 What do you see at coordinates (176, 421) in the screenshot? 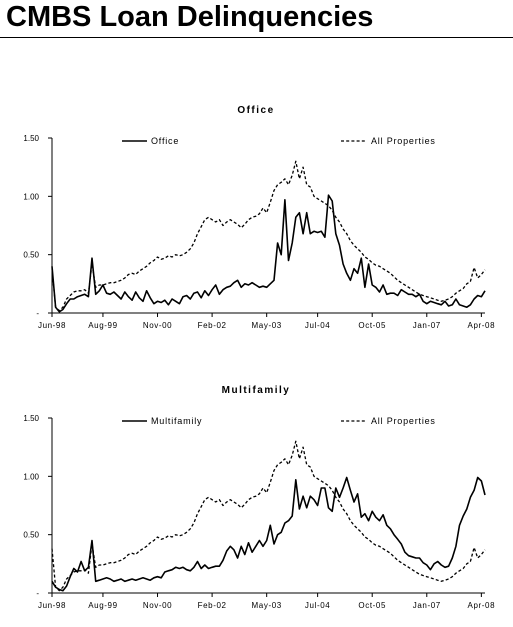
I see `legend-label-multifamily: Multifamily` at bounding box center [176, 421].